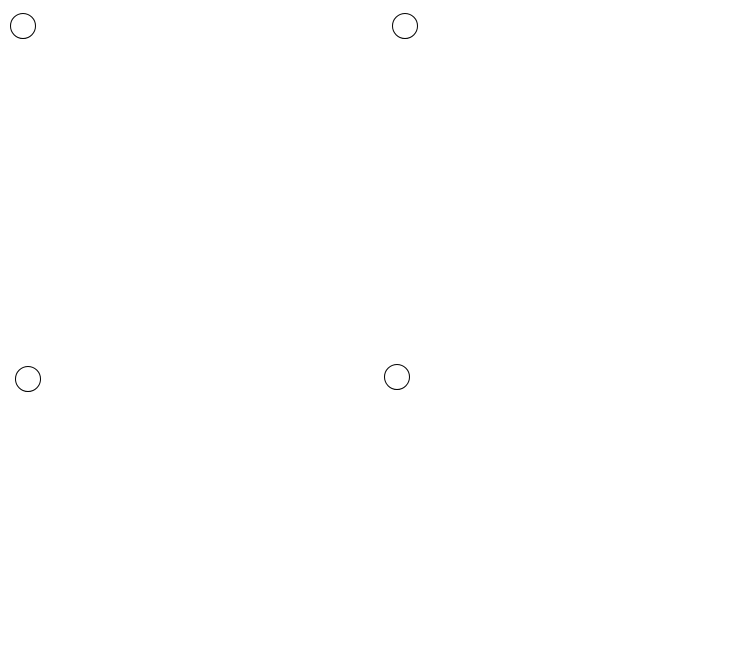 The height and width of the screenshot is (671, 755). Describe the element at coordinates (405, 26) in the screenshot. I see `panel-letter-b` at that location.